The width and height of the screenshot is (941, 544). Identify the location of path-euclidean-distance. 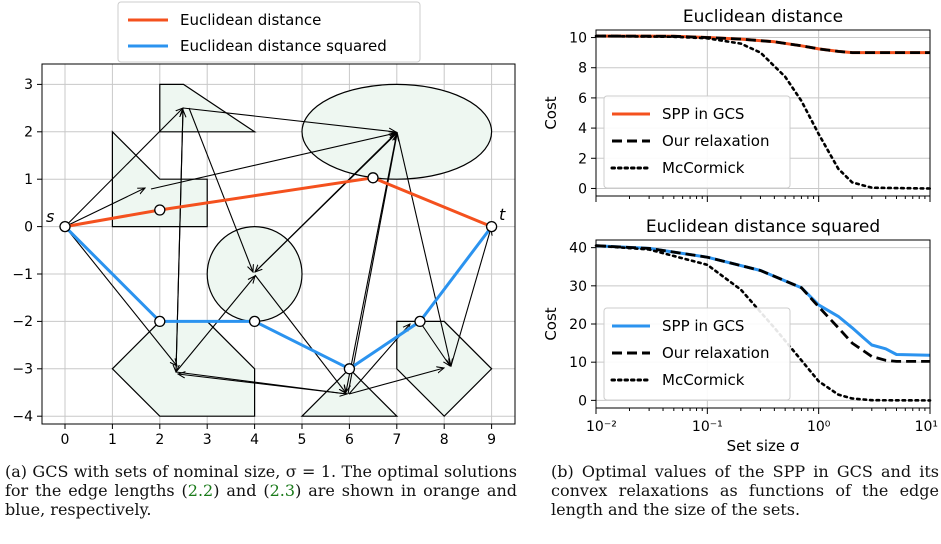
(278, 202).